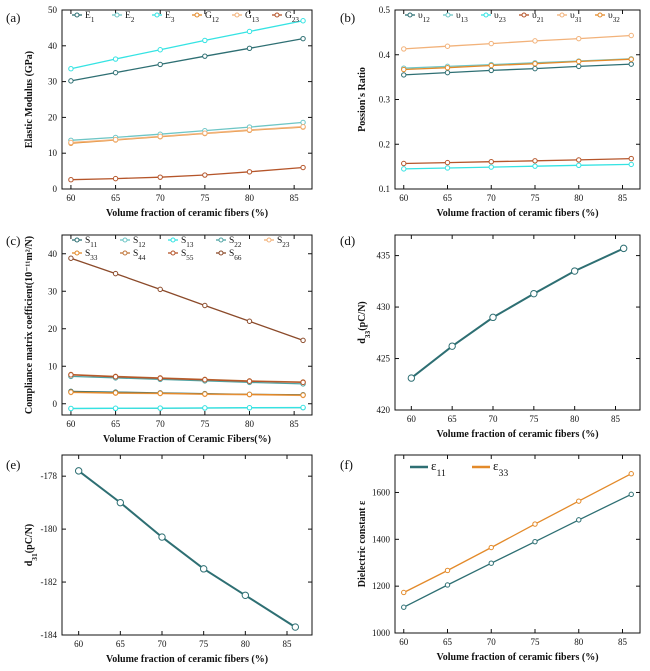  Describe the element at coordinates (235, 255) in the screenshot. I see `legend-label: S66` at that location.